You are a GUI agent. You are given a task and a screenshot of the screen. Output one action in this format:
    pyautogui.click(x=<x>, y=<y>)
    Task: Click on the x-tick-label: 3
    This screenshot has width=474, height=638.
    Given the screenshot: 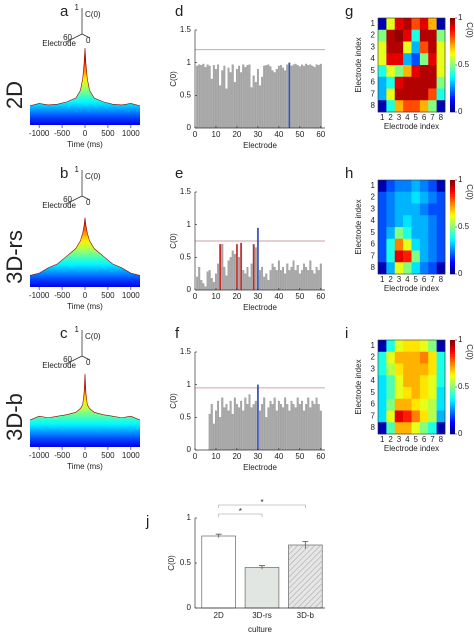 What is the action you would take?
    pyautogui.click(x=399, y=279)
    